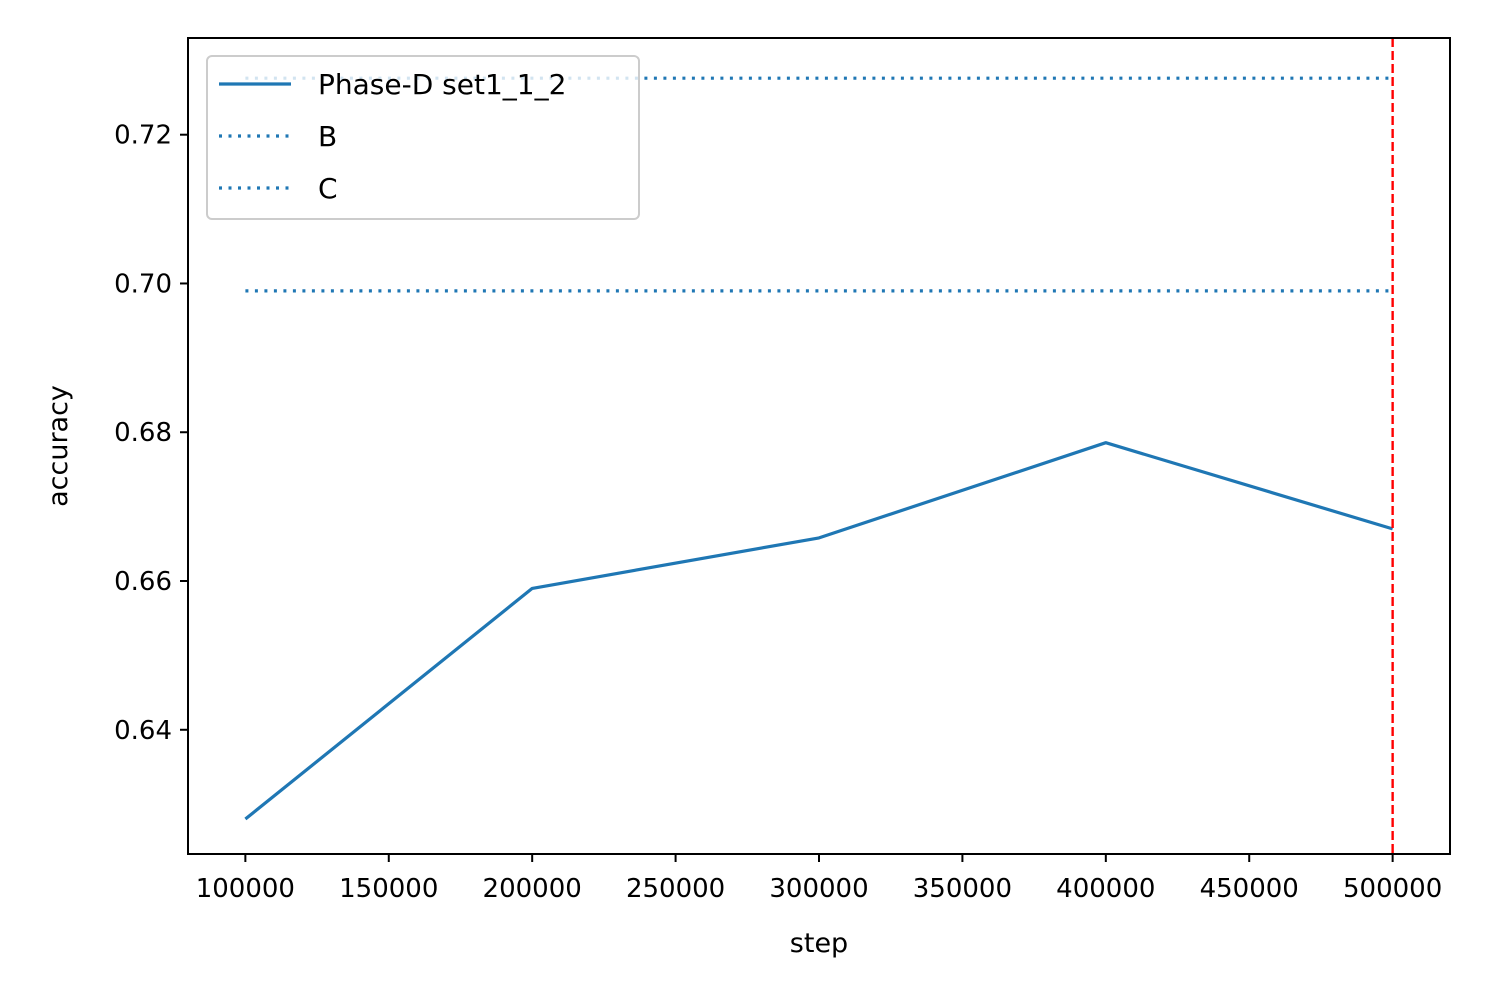 The height and width of the screenshot is (1000, 1500). Describe the element at coordinates (245, 889) in the screenshot. I see `x-tick-label: 100000` at that location.